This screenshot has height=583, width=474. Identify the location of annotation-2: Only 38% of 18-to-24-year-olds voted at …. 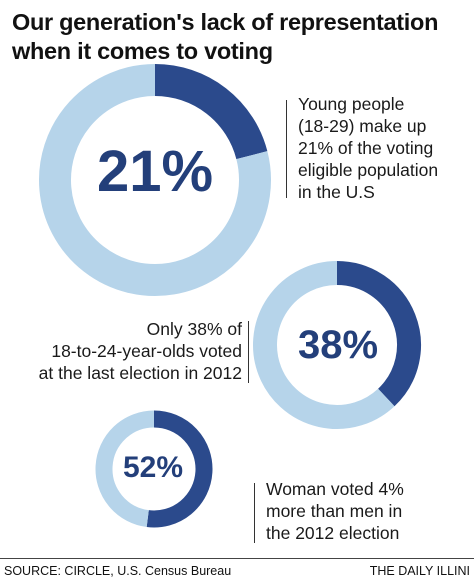
(140, 351).